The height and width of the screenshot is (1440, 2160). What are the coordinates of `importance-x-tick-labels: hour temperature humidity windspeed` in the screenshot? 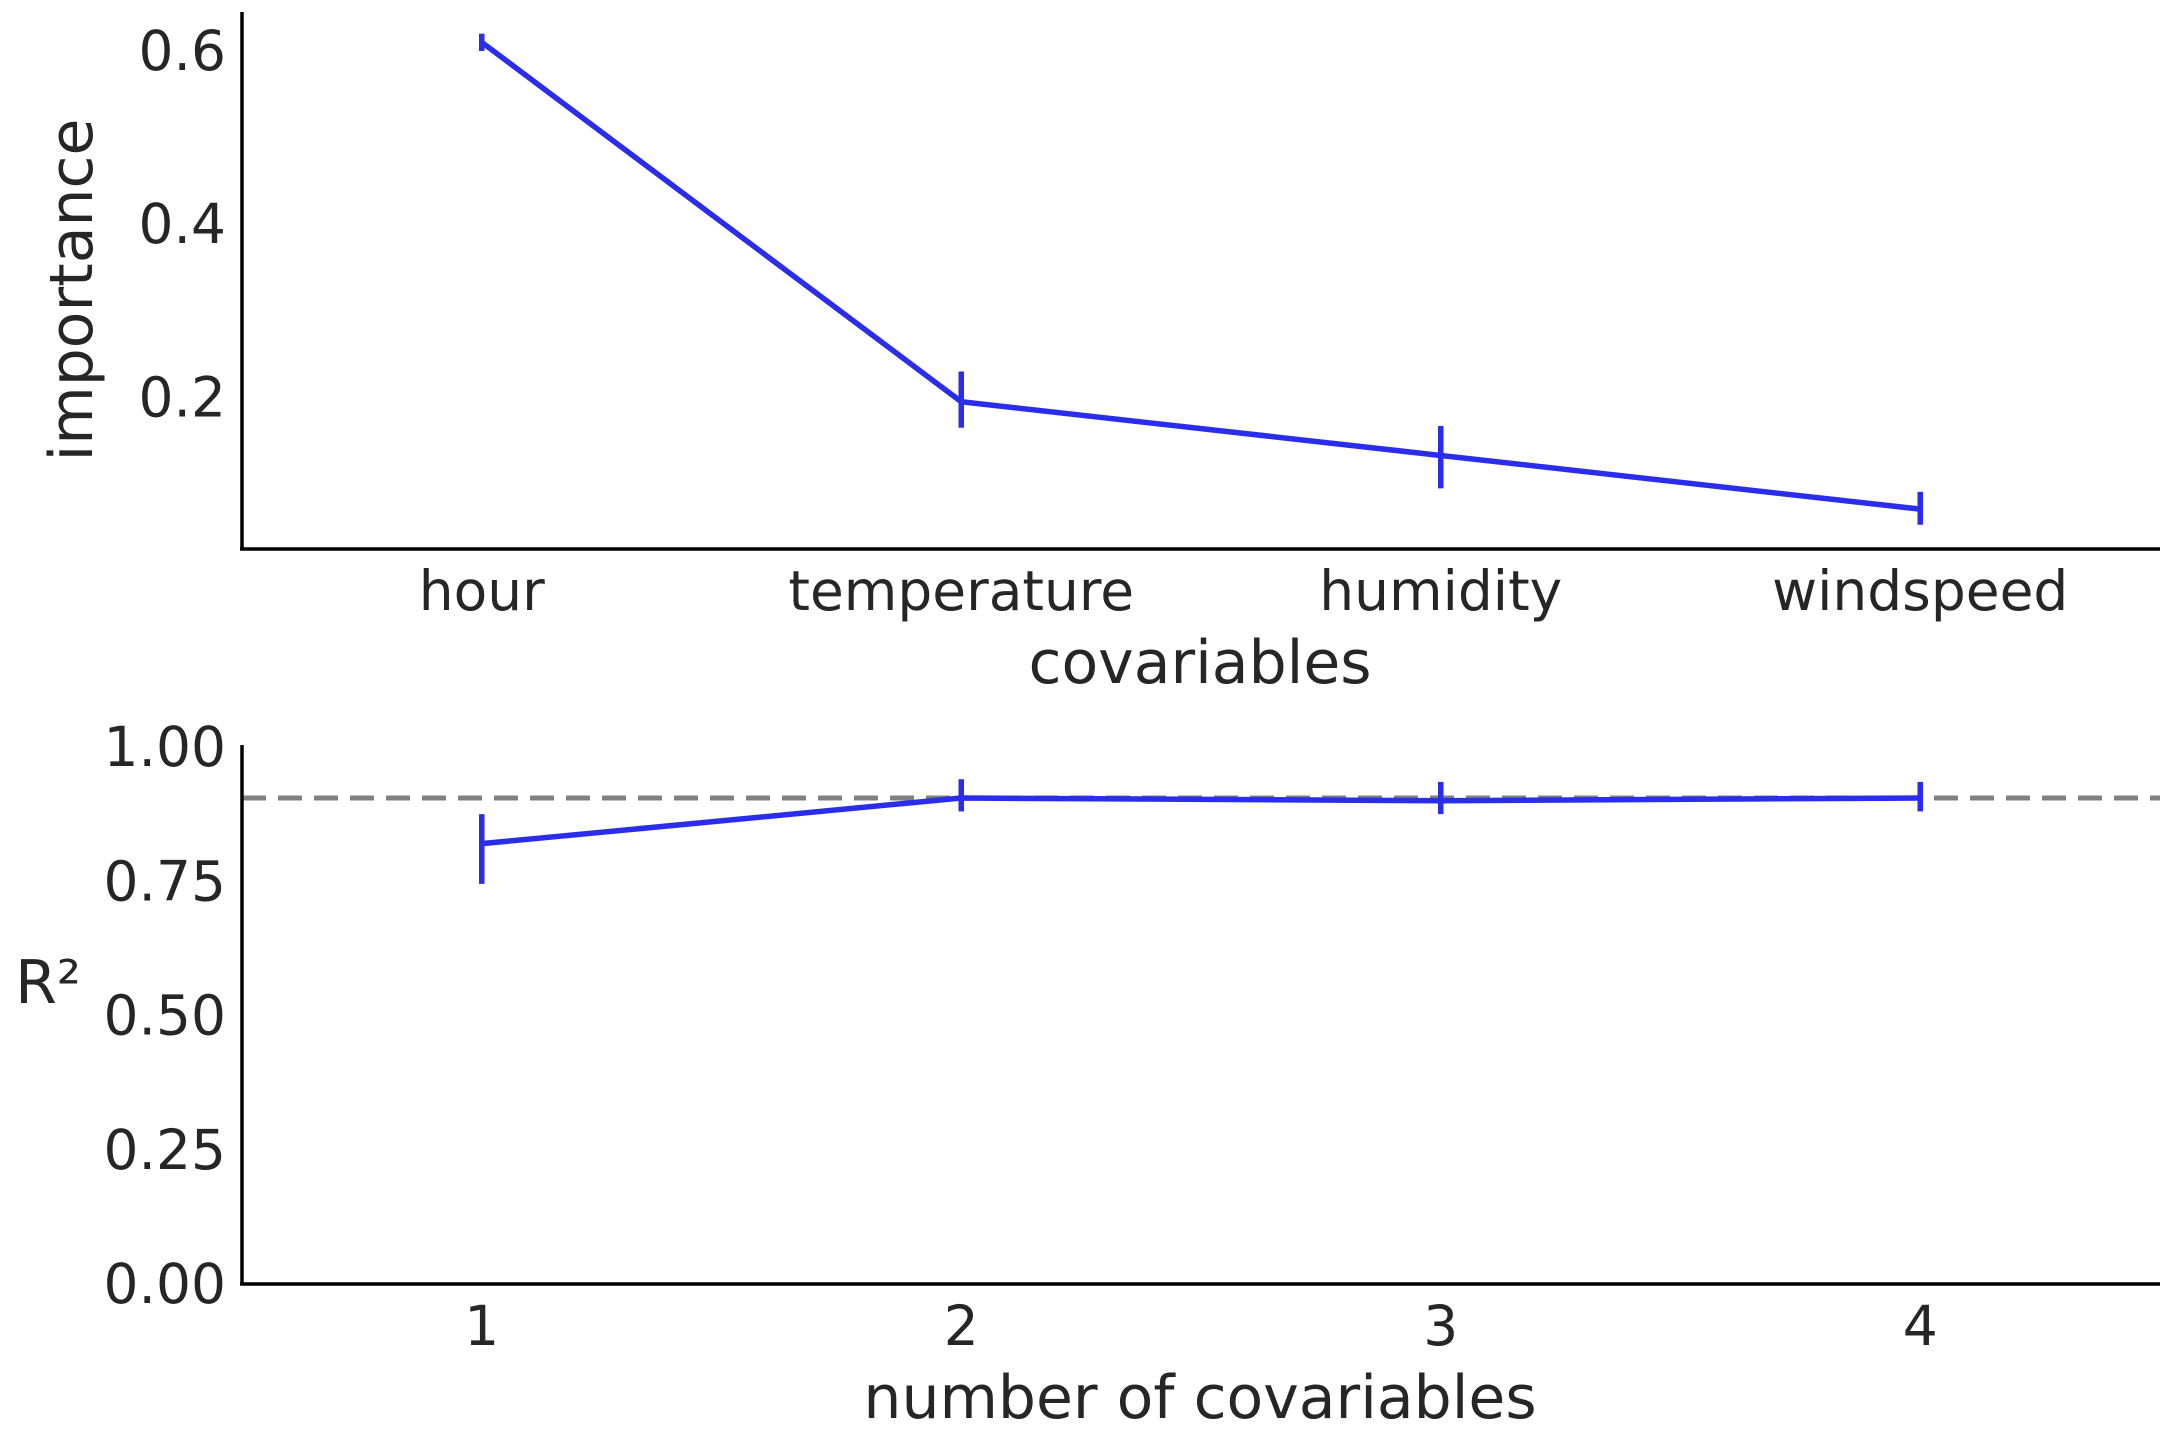 It's located at (1244, 591).